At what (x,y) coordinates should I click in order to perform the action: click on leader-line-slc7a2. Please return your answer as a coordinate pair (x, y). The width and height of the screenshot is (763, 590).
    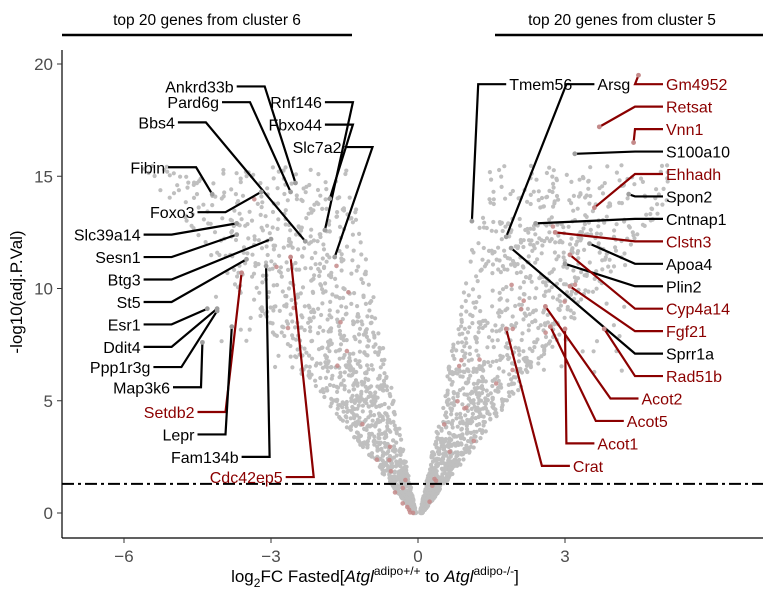
    Looking at the image, I should click on (354, 201).